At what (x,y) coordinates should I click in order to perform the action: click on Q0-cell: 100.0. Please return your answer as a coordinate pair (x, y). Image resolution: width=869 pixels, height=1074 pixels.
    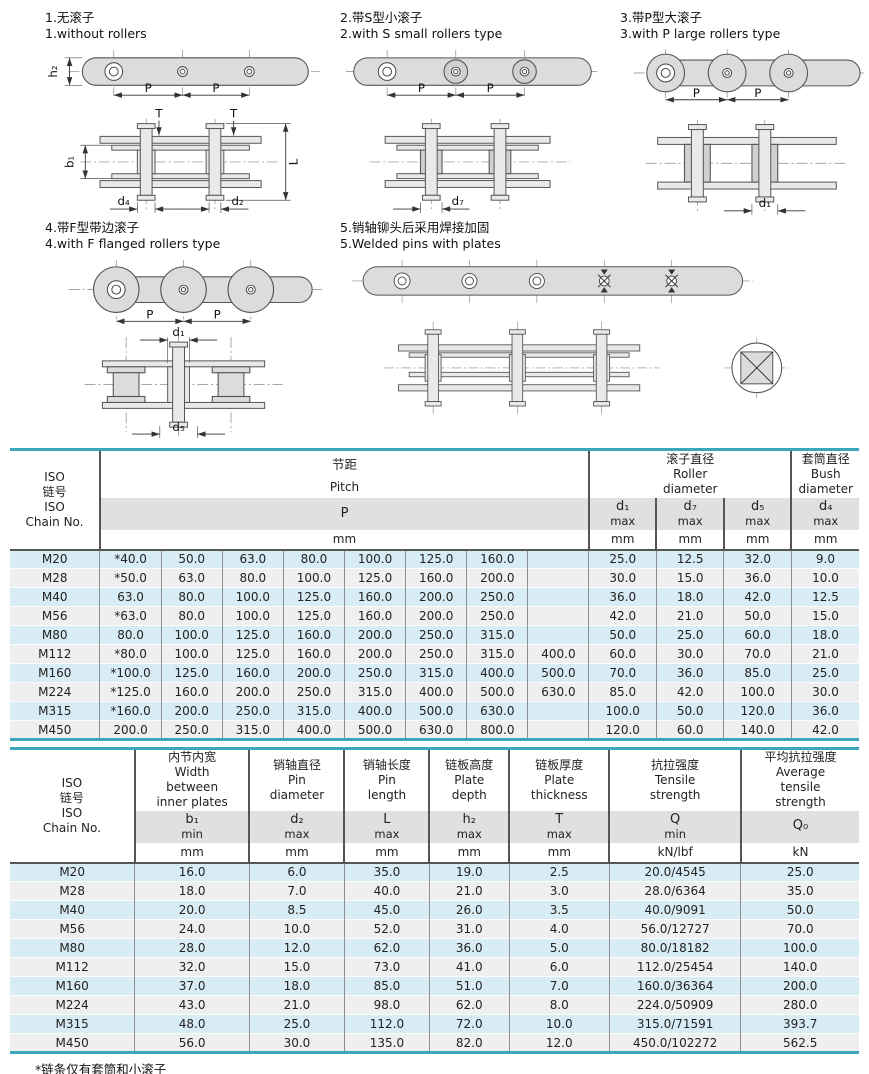
    Looking at the image, I should click on (799, 948).